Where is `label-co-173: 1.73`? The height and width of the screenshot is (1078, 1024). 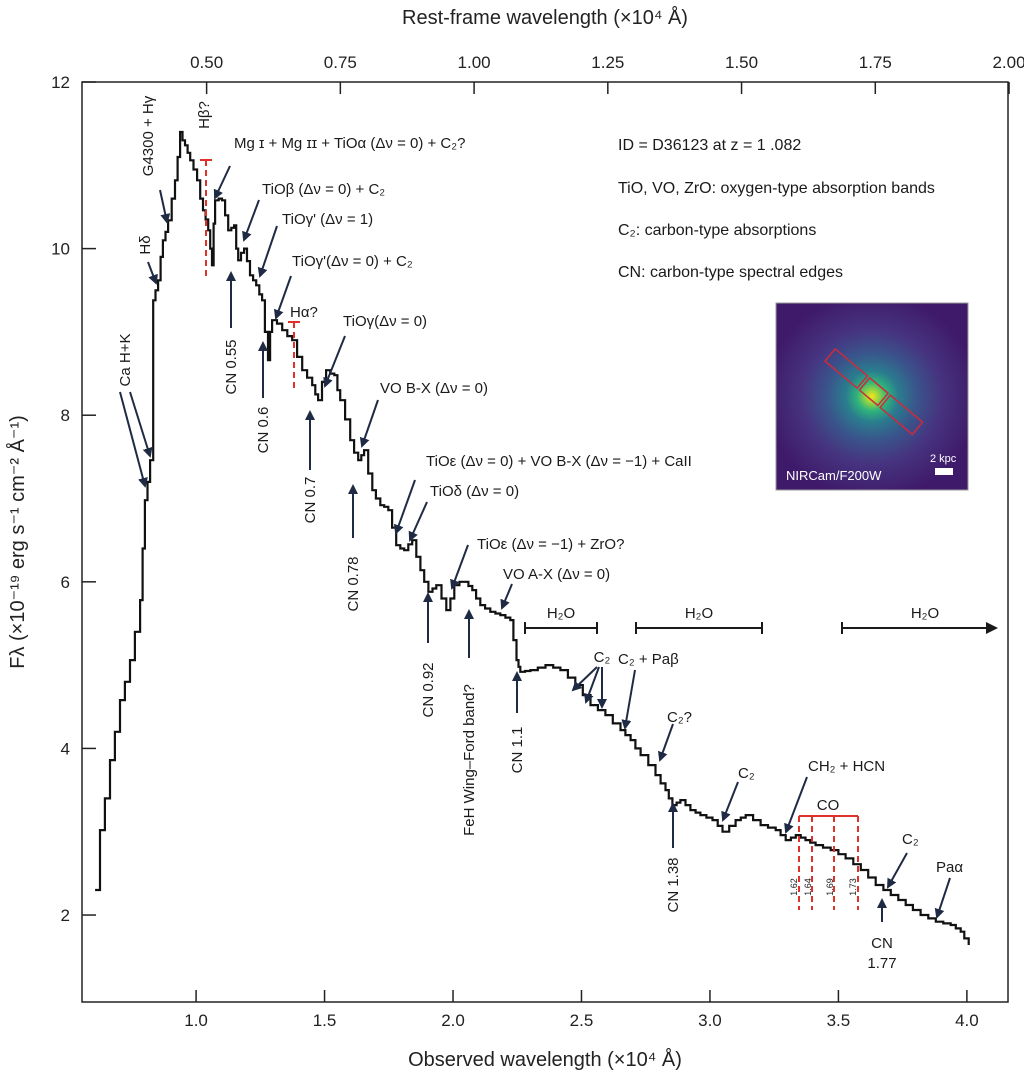 label-co-173: 1.73 is located at coordinates (853, 887).